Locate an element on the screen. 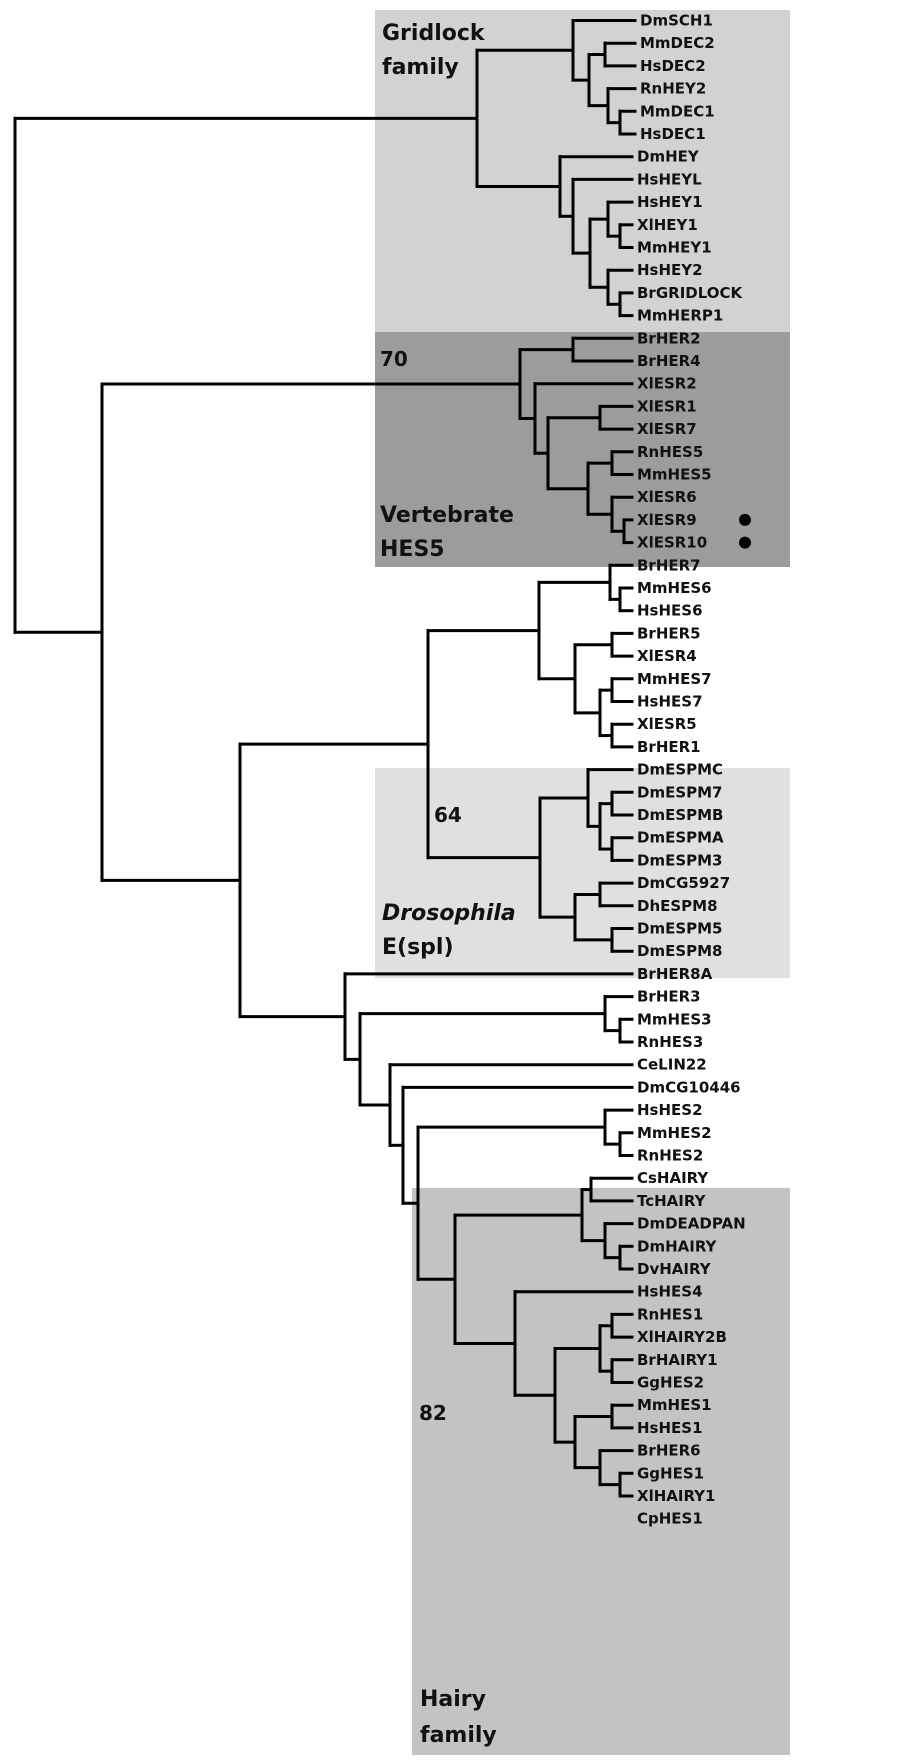 The height and width of the screenshot is (1764, 910). leaf-label: HsHES7 is located at coordinates (670, 702).